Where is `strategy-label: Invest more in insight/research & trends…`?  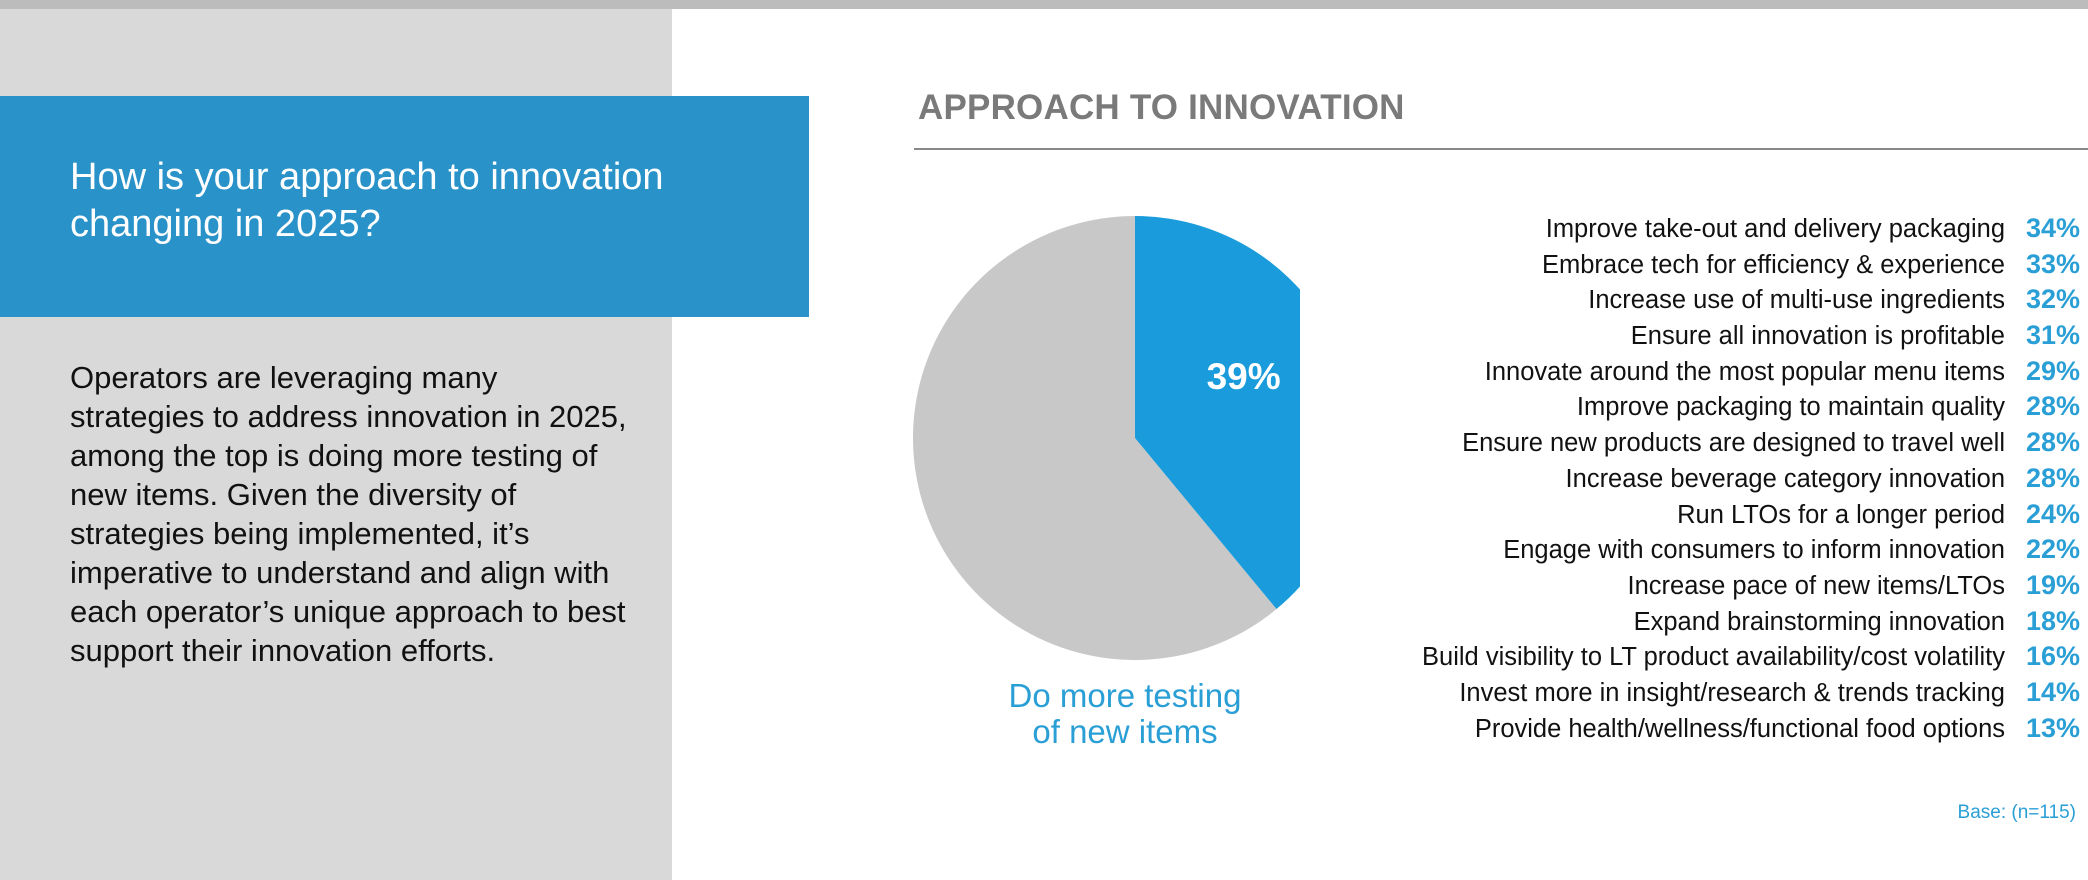 strategy-label: Invest more in insight/research & trends… is located at coordinates (1732, 692).